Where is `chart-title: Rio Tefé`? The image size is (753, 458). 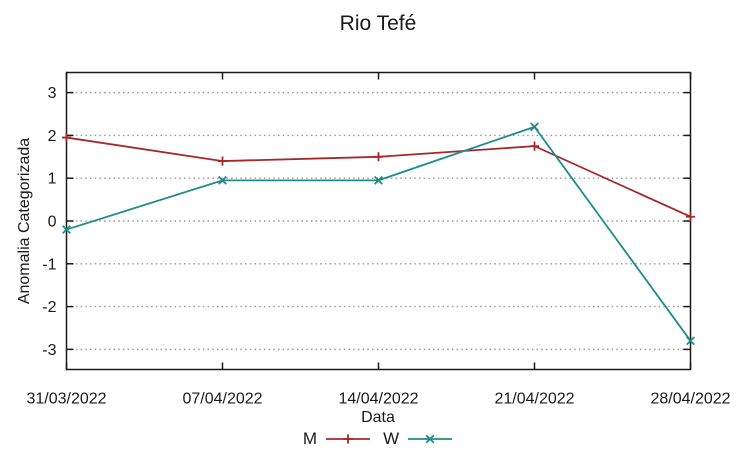
chart-title: Rio Tefé is located at coordinates (378, 23).